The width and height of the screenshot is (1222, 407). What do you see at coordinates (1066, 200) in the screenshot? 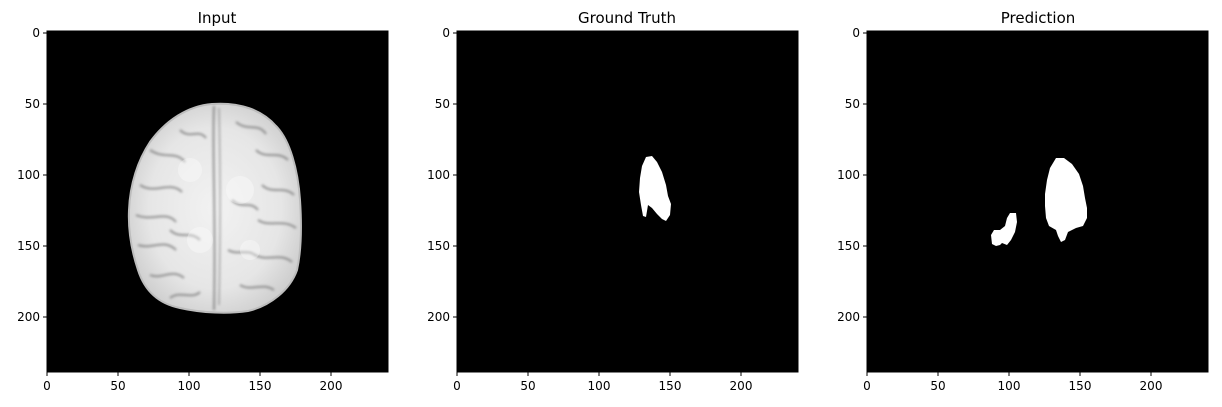
I see `prediction-mask-large` at bounding box center [1066, 200].